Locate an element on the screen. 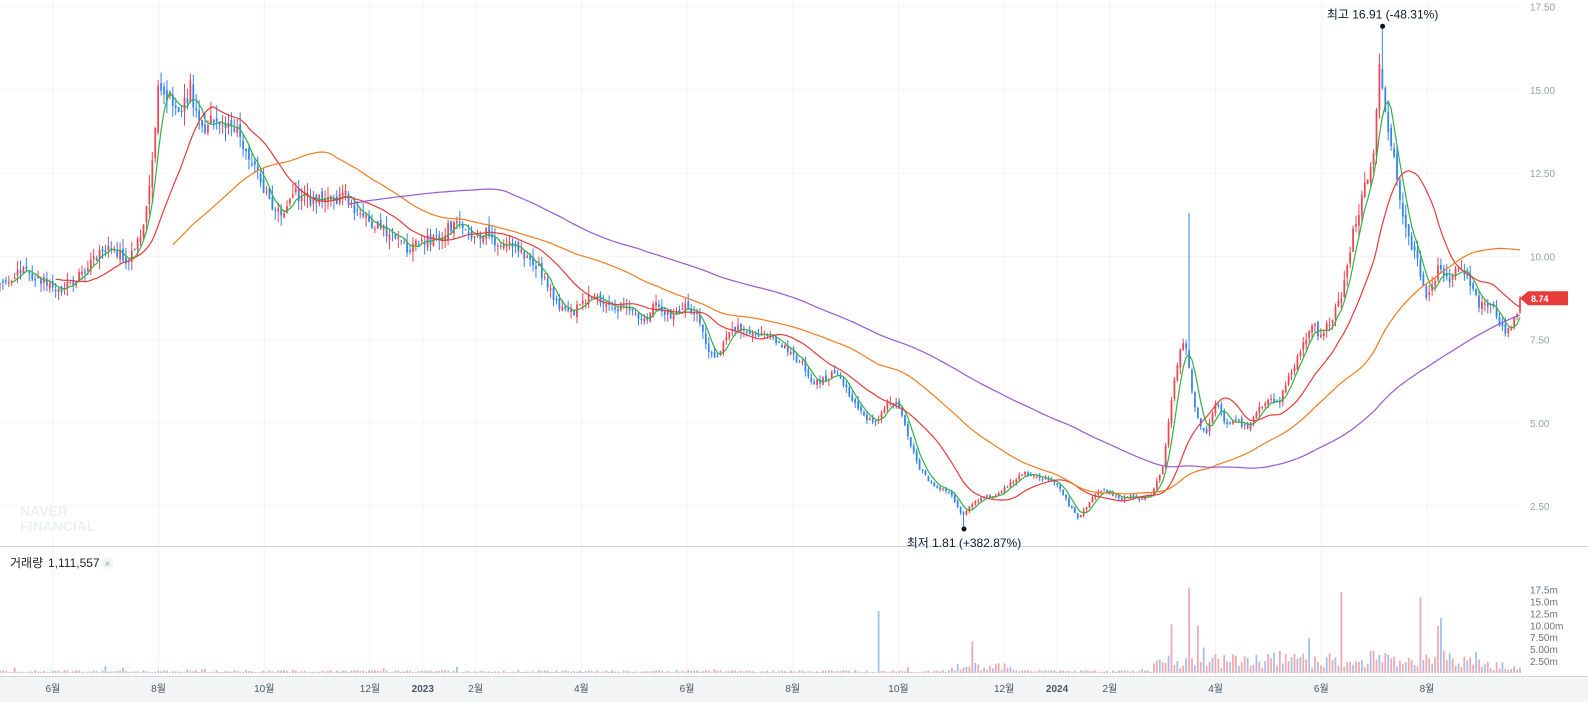 The width and height of the screenshot is (1588, 707). volume-close-button is located at coordinates (108, 563).